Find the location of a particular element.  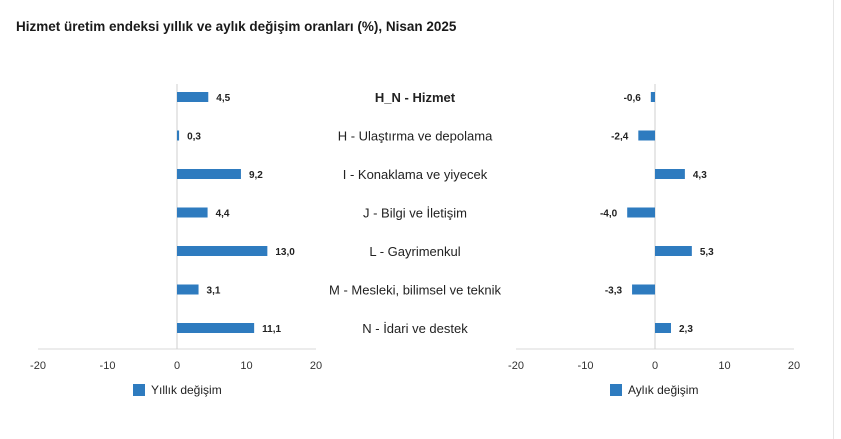

data-label-aylik: -4,0 is located at coordinates (609, 214).